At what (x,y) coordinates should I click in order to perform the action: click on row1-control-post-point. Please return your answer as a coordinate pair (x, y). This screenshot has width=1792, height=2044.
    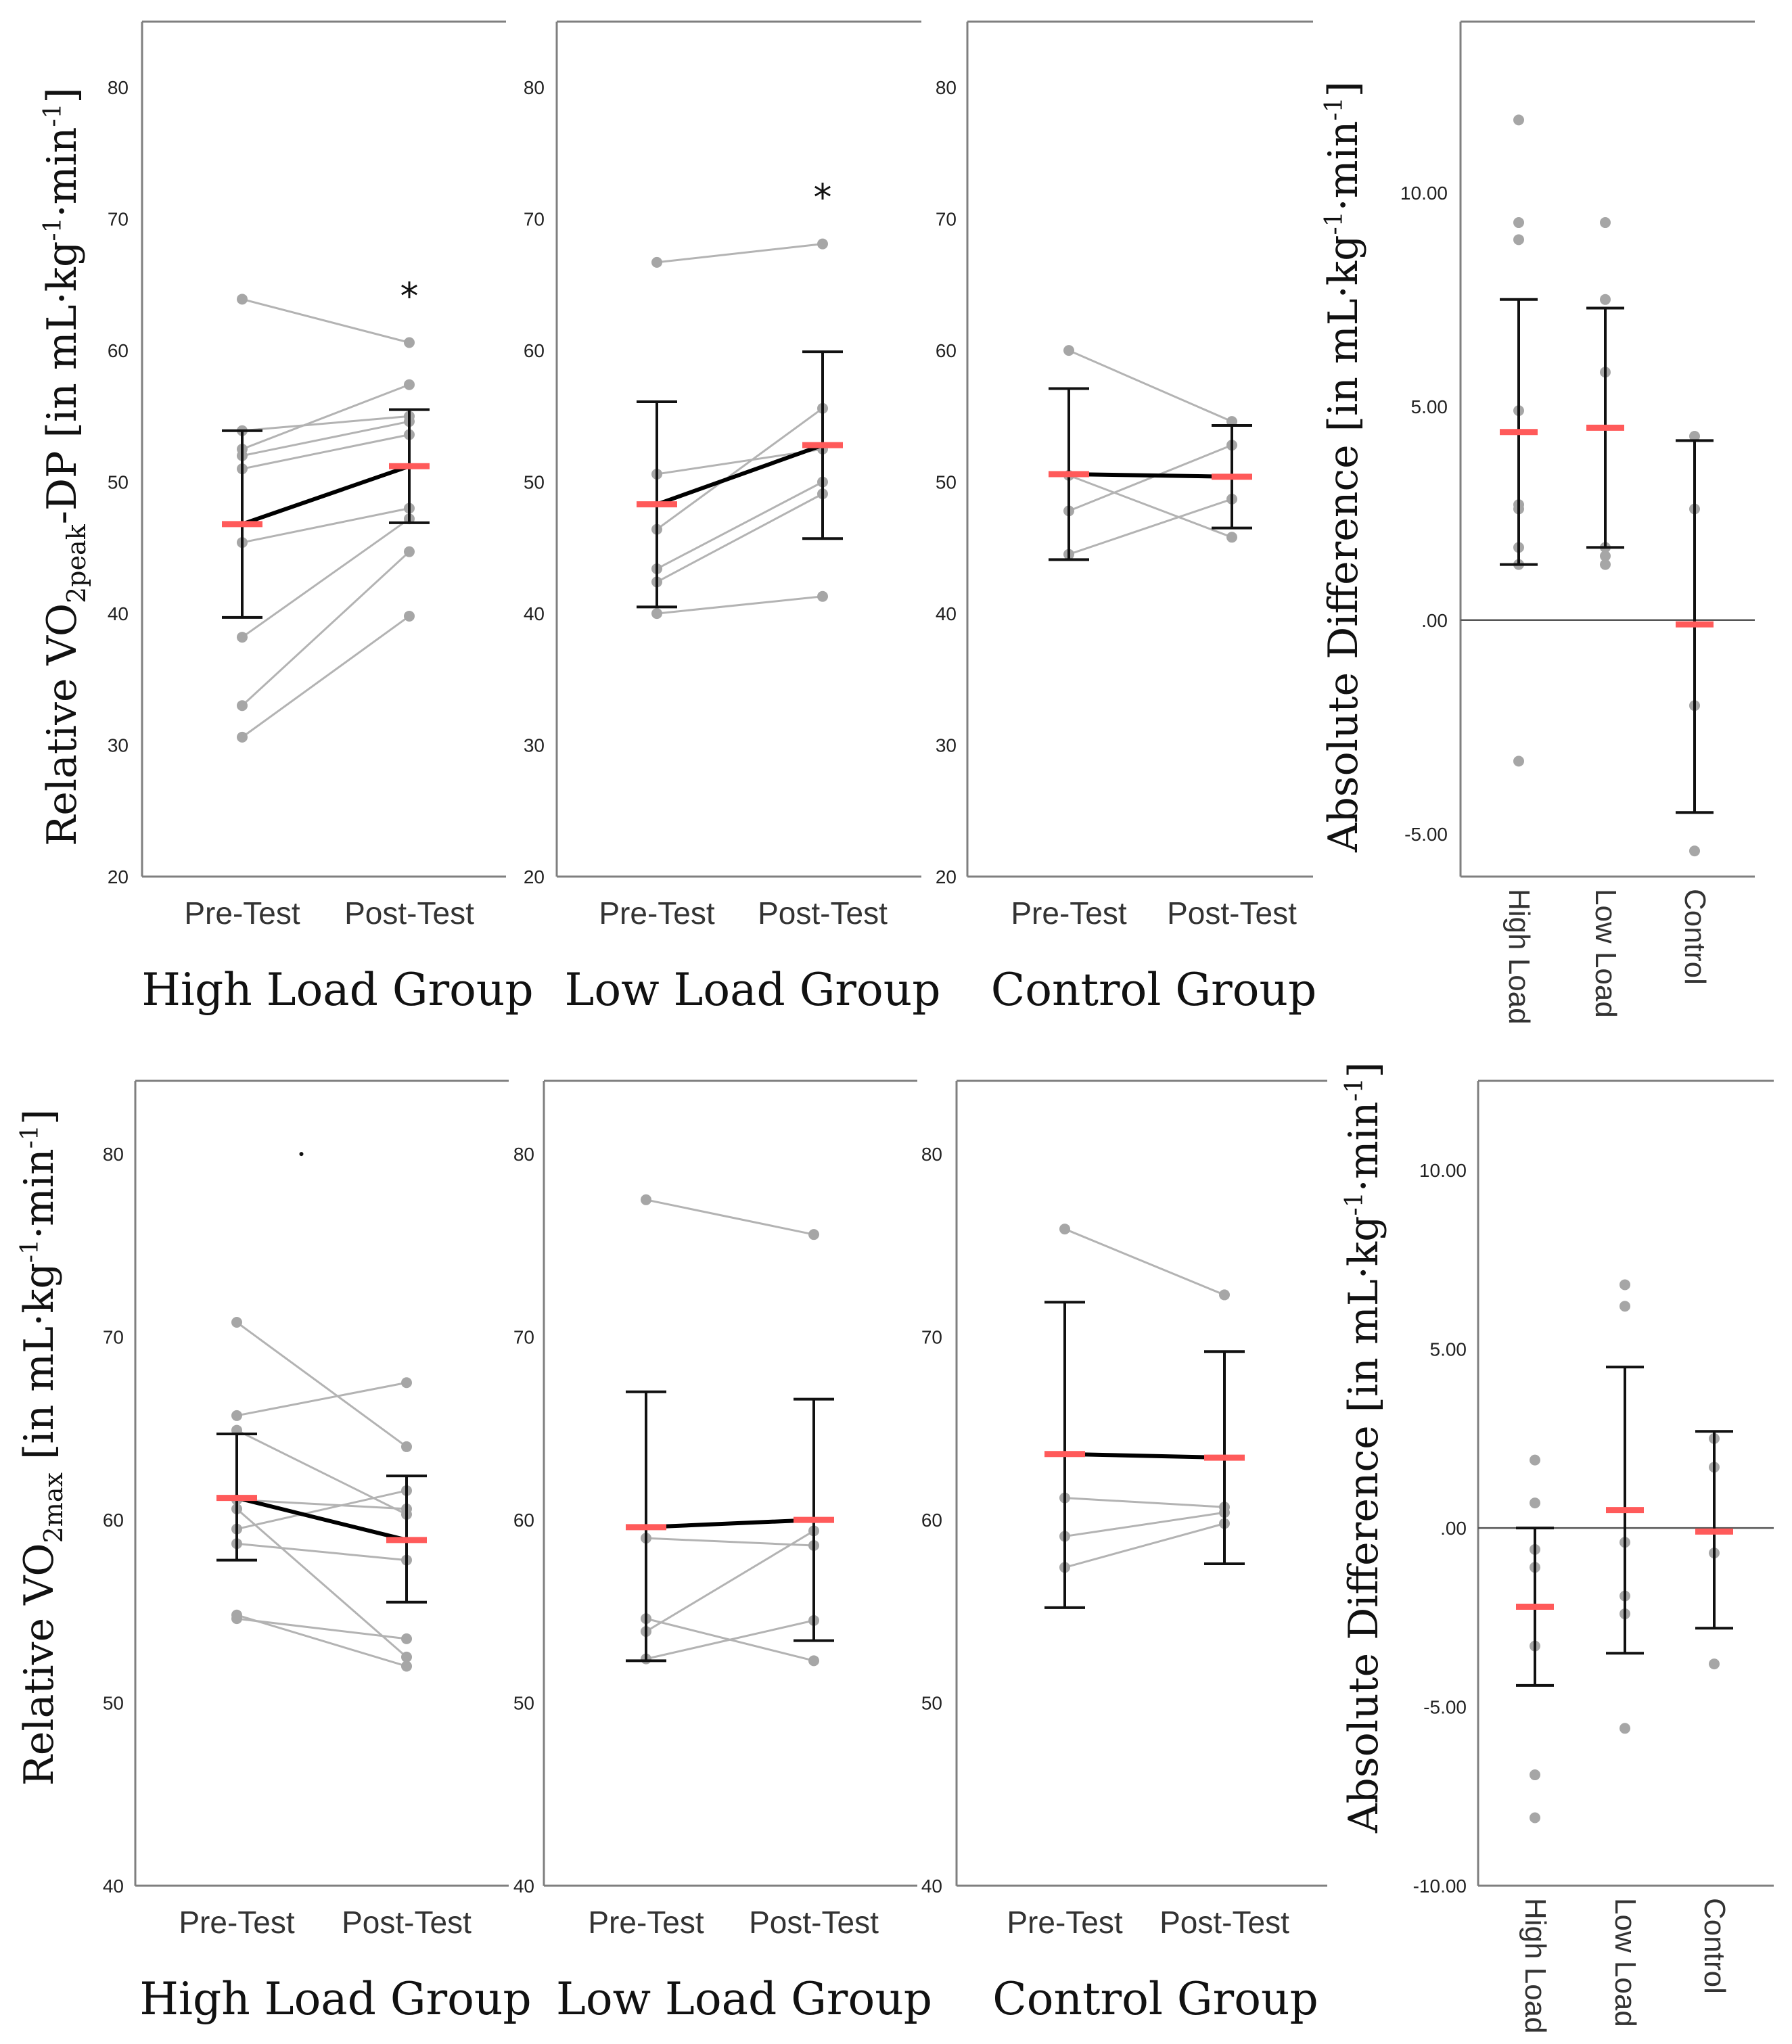
    Looking at the image, I should click on (1231, 537).